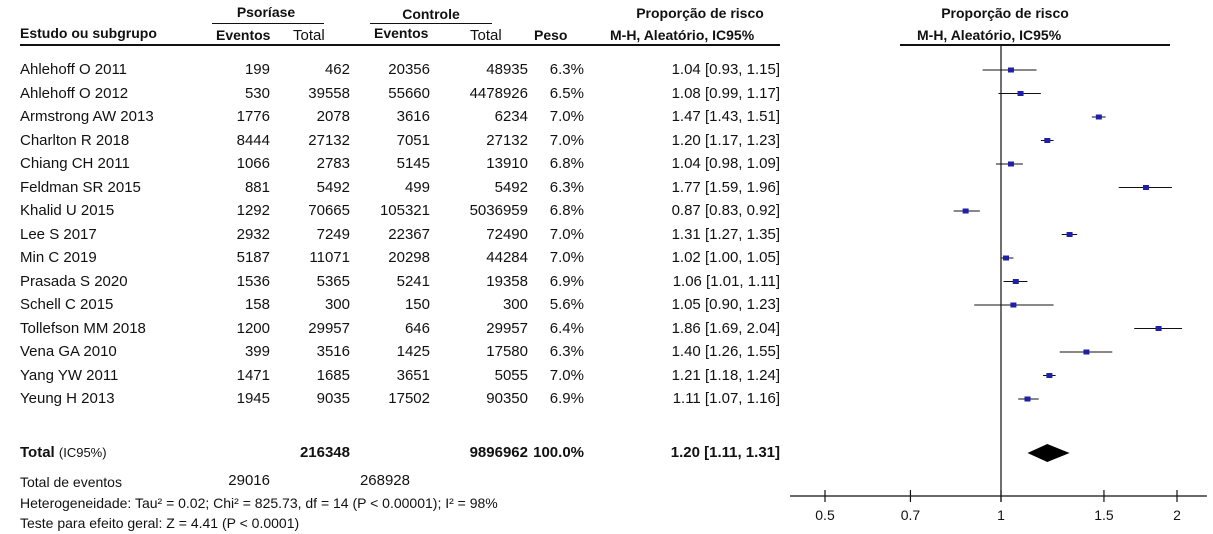 The width and height of the screenshot is (1213, 534). I want to click on study-name: Ahlehoff O 2012, so click(74, 93).